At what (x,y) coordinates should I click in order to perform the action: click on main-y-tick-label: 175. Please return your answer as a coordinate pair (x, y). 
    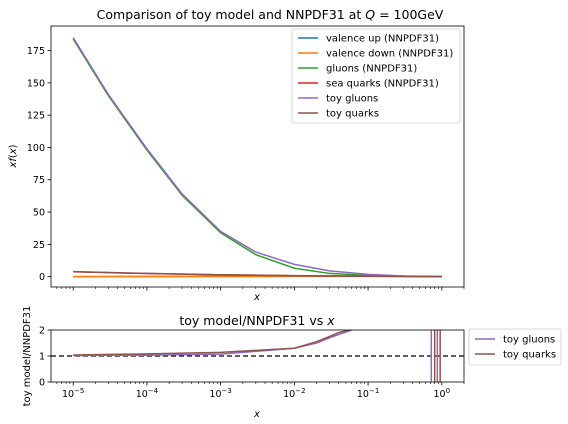
    Looking at the image, I should click on (36, 51).